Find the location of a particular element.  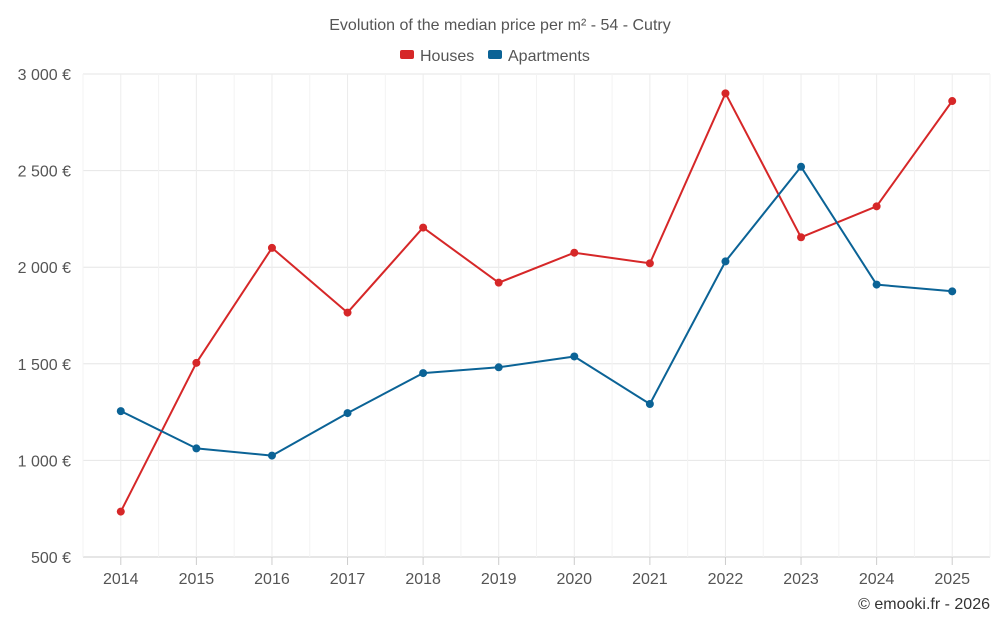

y-tick-label: 1 000 € is located at coordinates (44, 461).